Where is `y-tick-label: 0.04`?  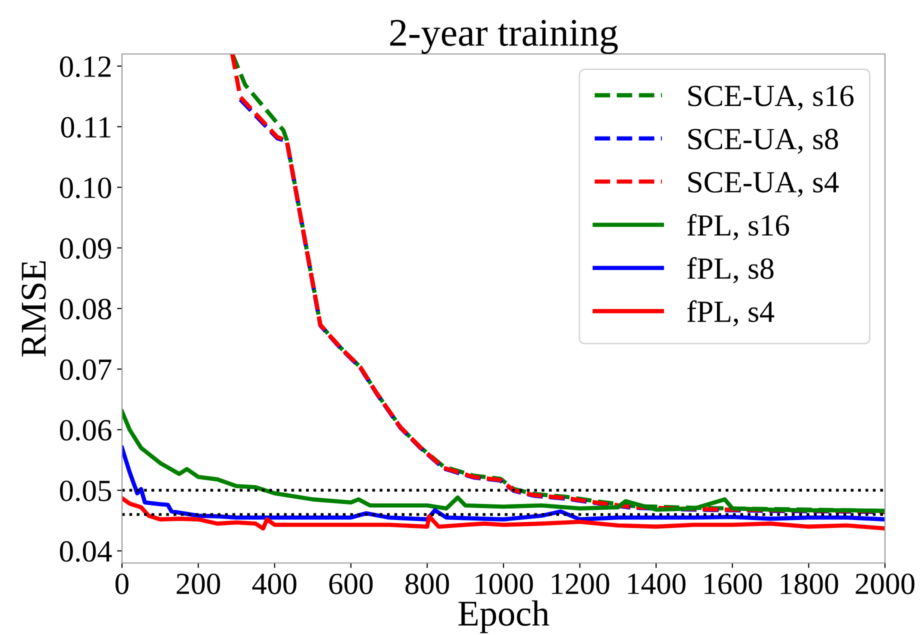
y-tick-label: 0.04 is located at coordinates (86, 551).